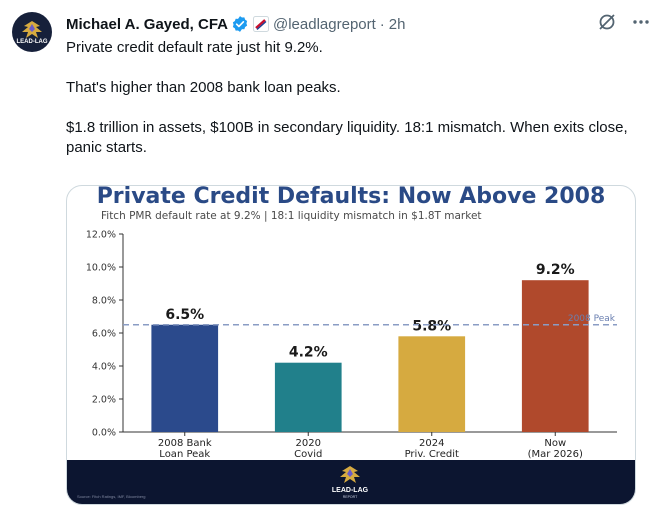  What do you see at coordinates (555, 443) in the screenshot?
I see `x-tick-label: Now` at bounding box center [555, 443].